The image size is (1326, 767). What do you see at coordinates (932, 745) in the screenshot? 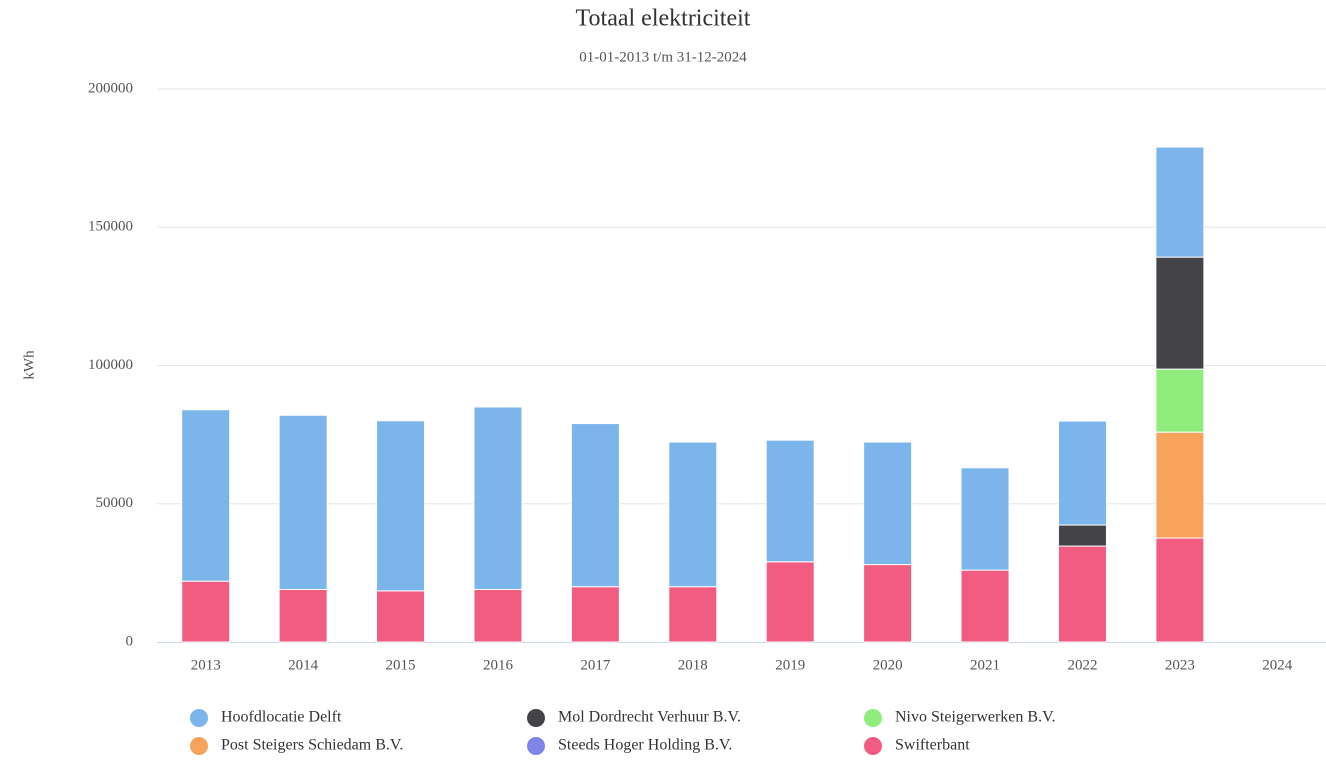
I see `legend-label: Swifterbant` at bounding box center [932, 745].